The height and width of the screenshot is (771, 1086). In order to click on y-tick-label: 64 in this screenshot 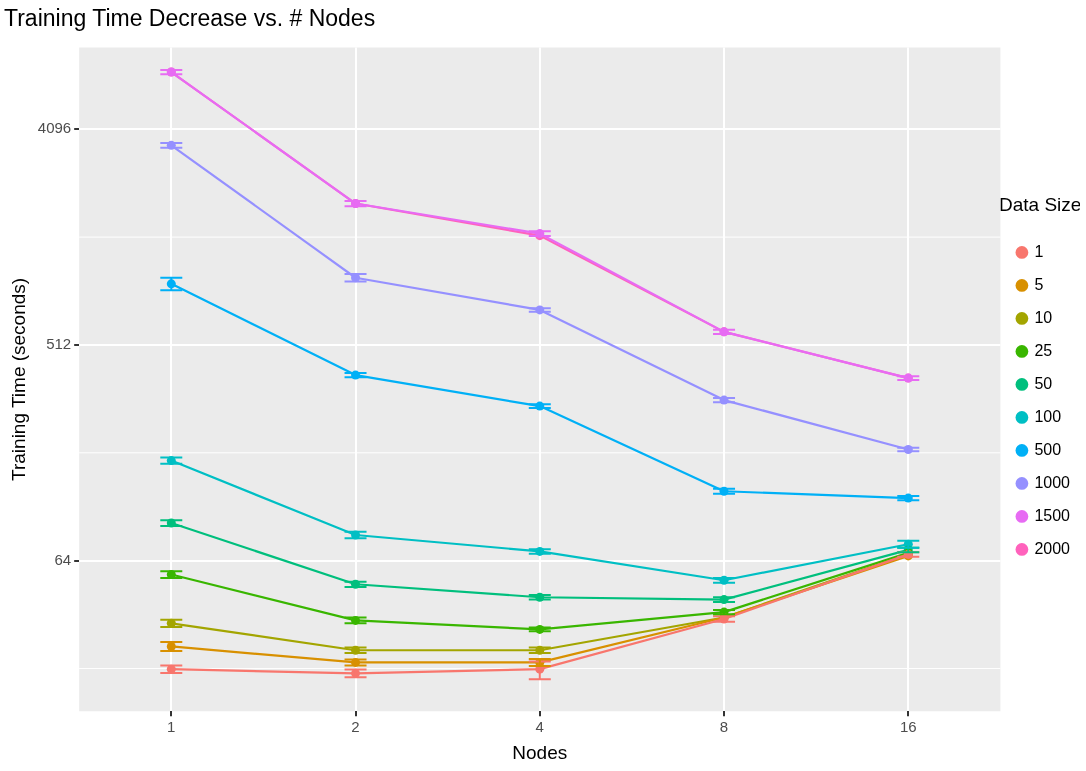, I will do `click(63, 559)`.